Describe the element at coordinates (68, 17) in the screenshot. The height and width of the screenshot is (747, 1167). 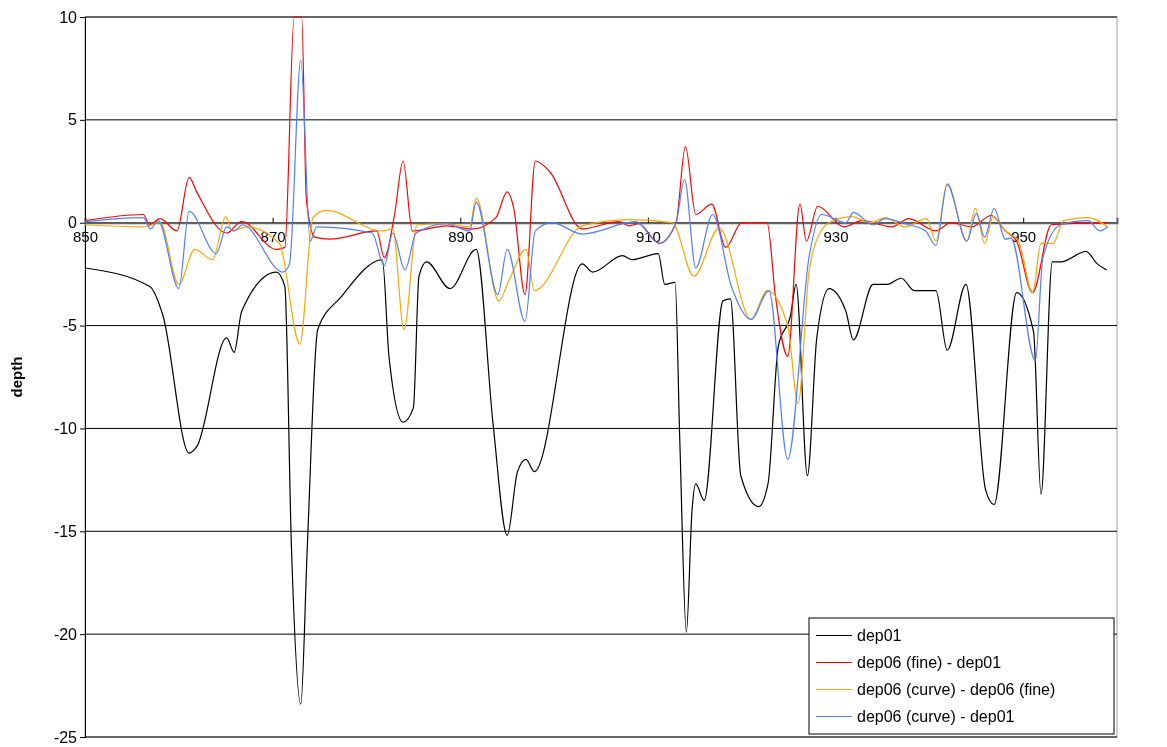
I see `y-tick-label: 10` at that location.